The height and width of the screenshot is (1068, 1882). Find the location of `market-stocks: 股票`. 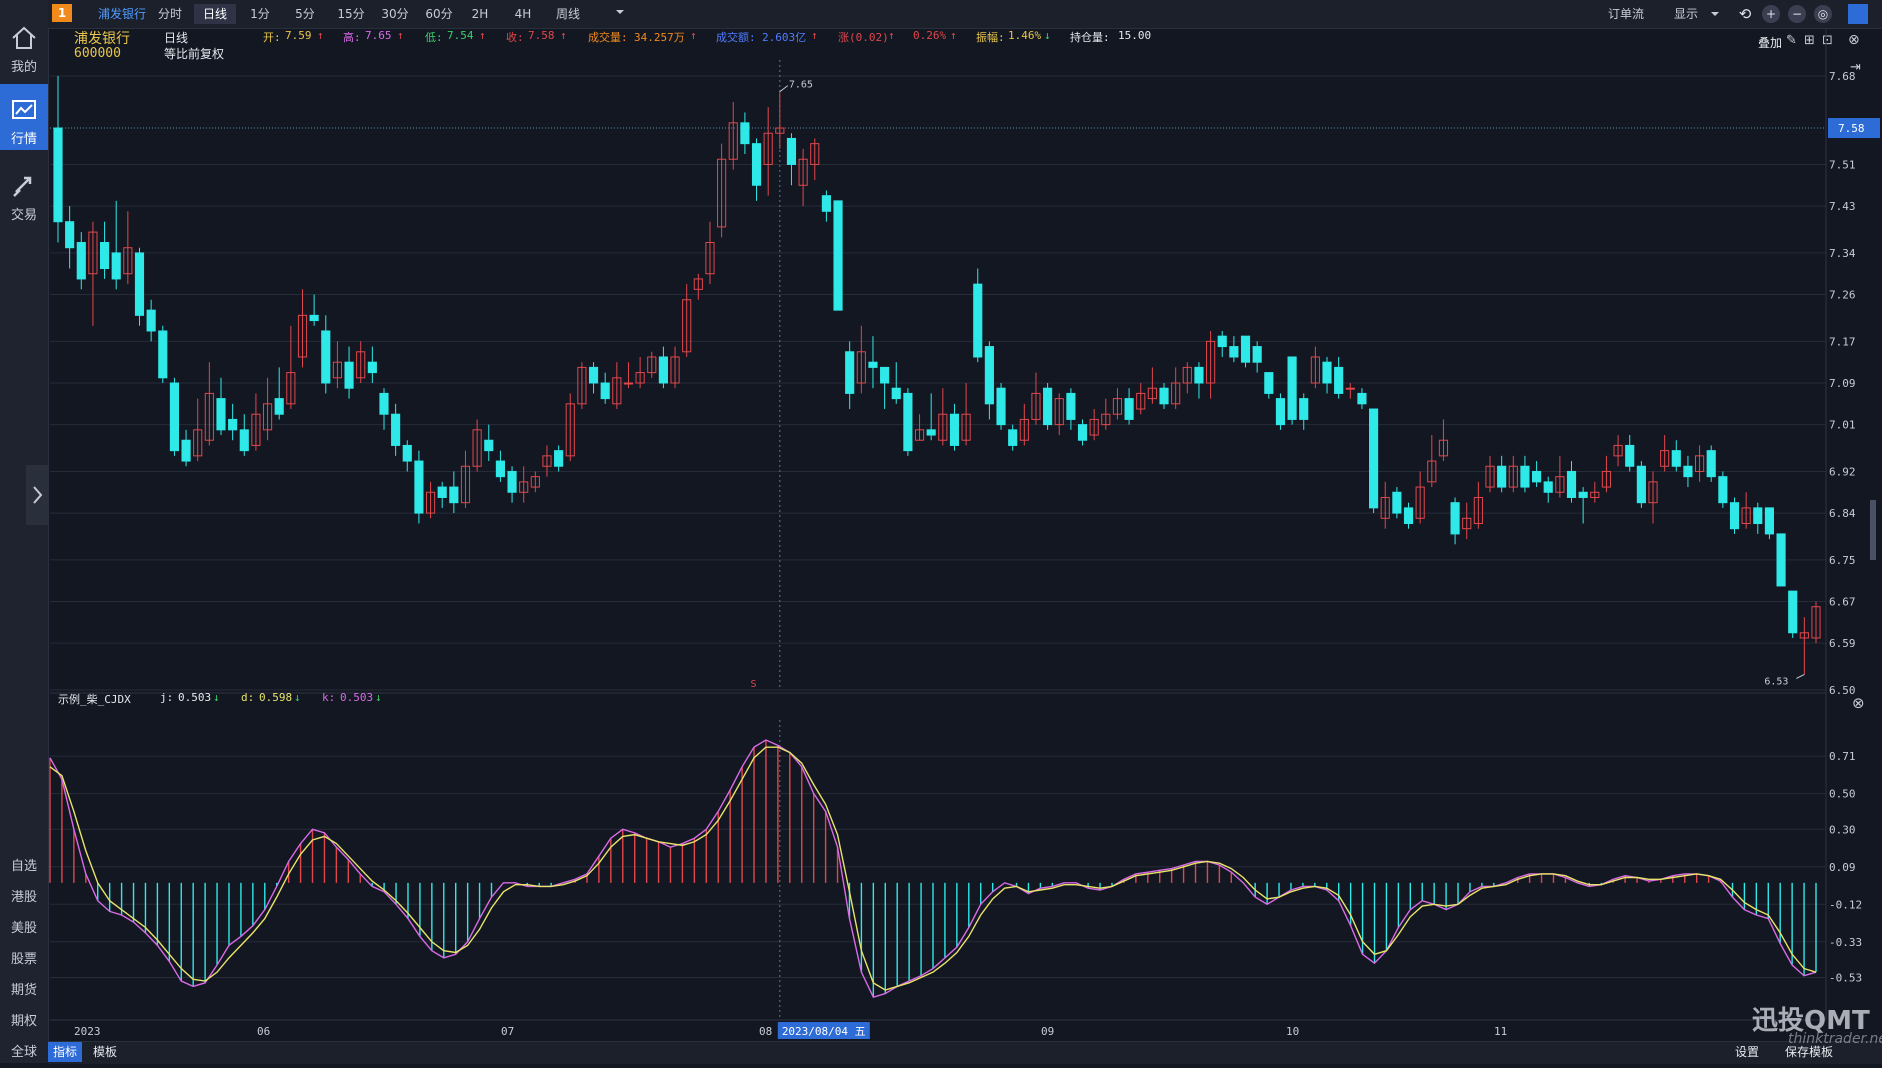

market-stocks: 股票 is located at coordinates (23, 959).